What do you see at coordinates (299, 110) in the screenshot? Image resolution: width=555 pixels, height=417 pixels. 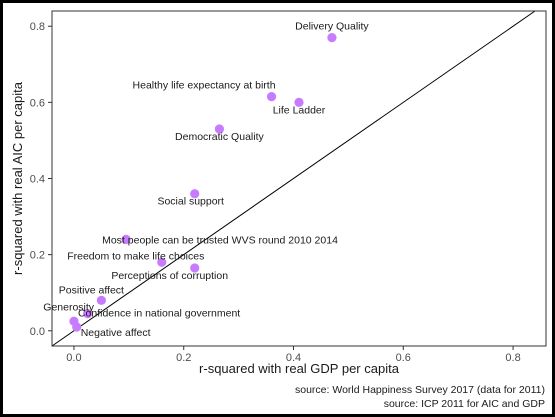 I see `point-label: Life Ladder` at bounding box center [299, 110].